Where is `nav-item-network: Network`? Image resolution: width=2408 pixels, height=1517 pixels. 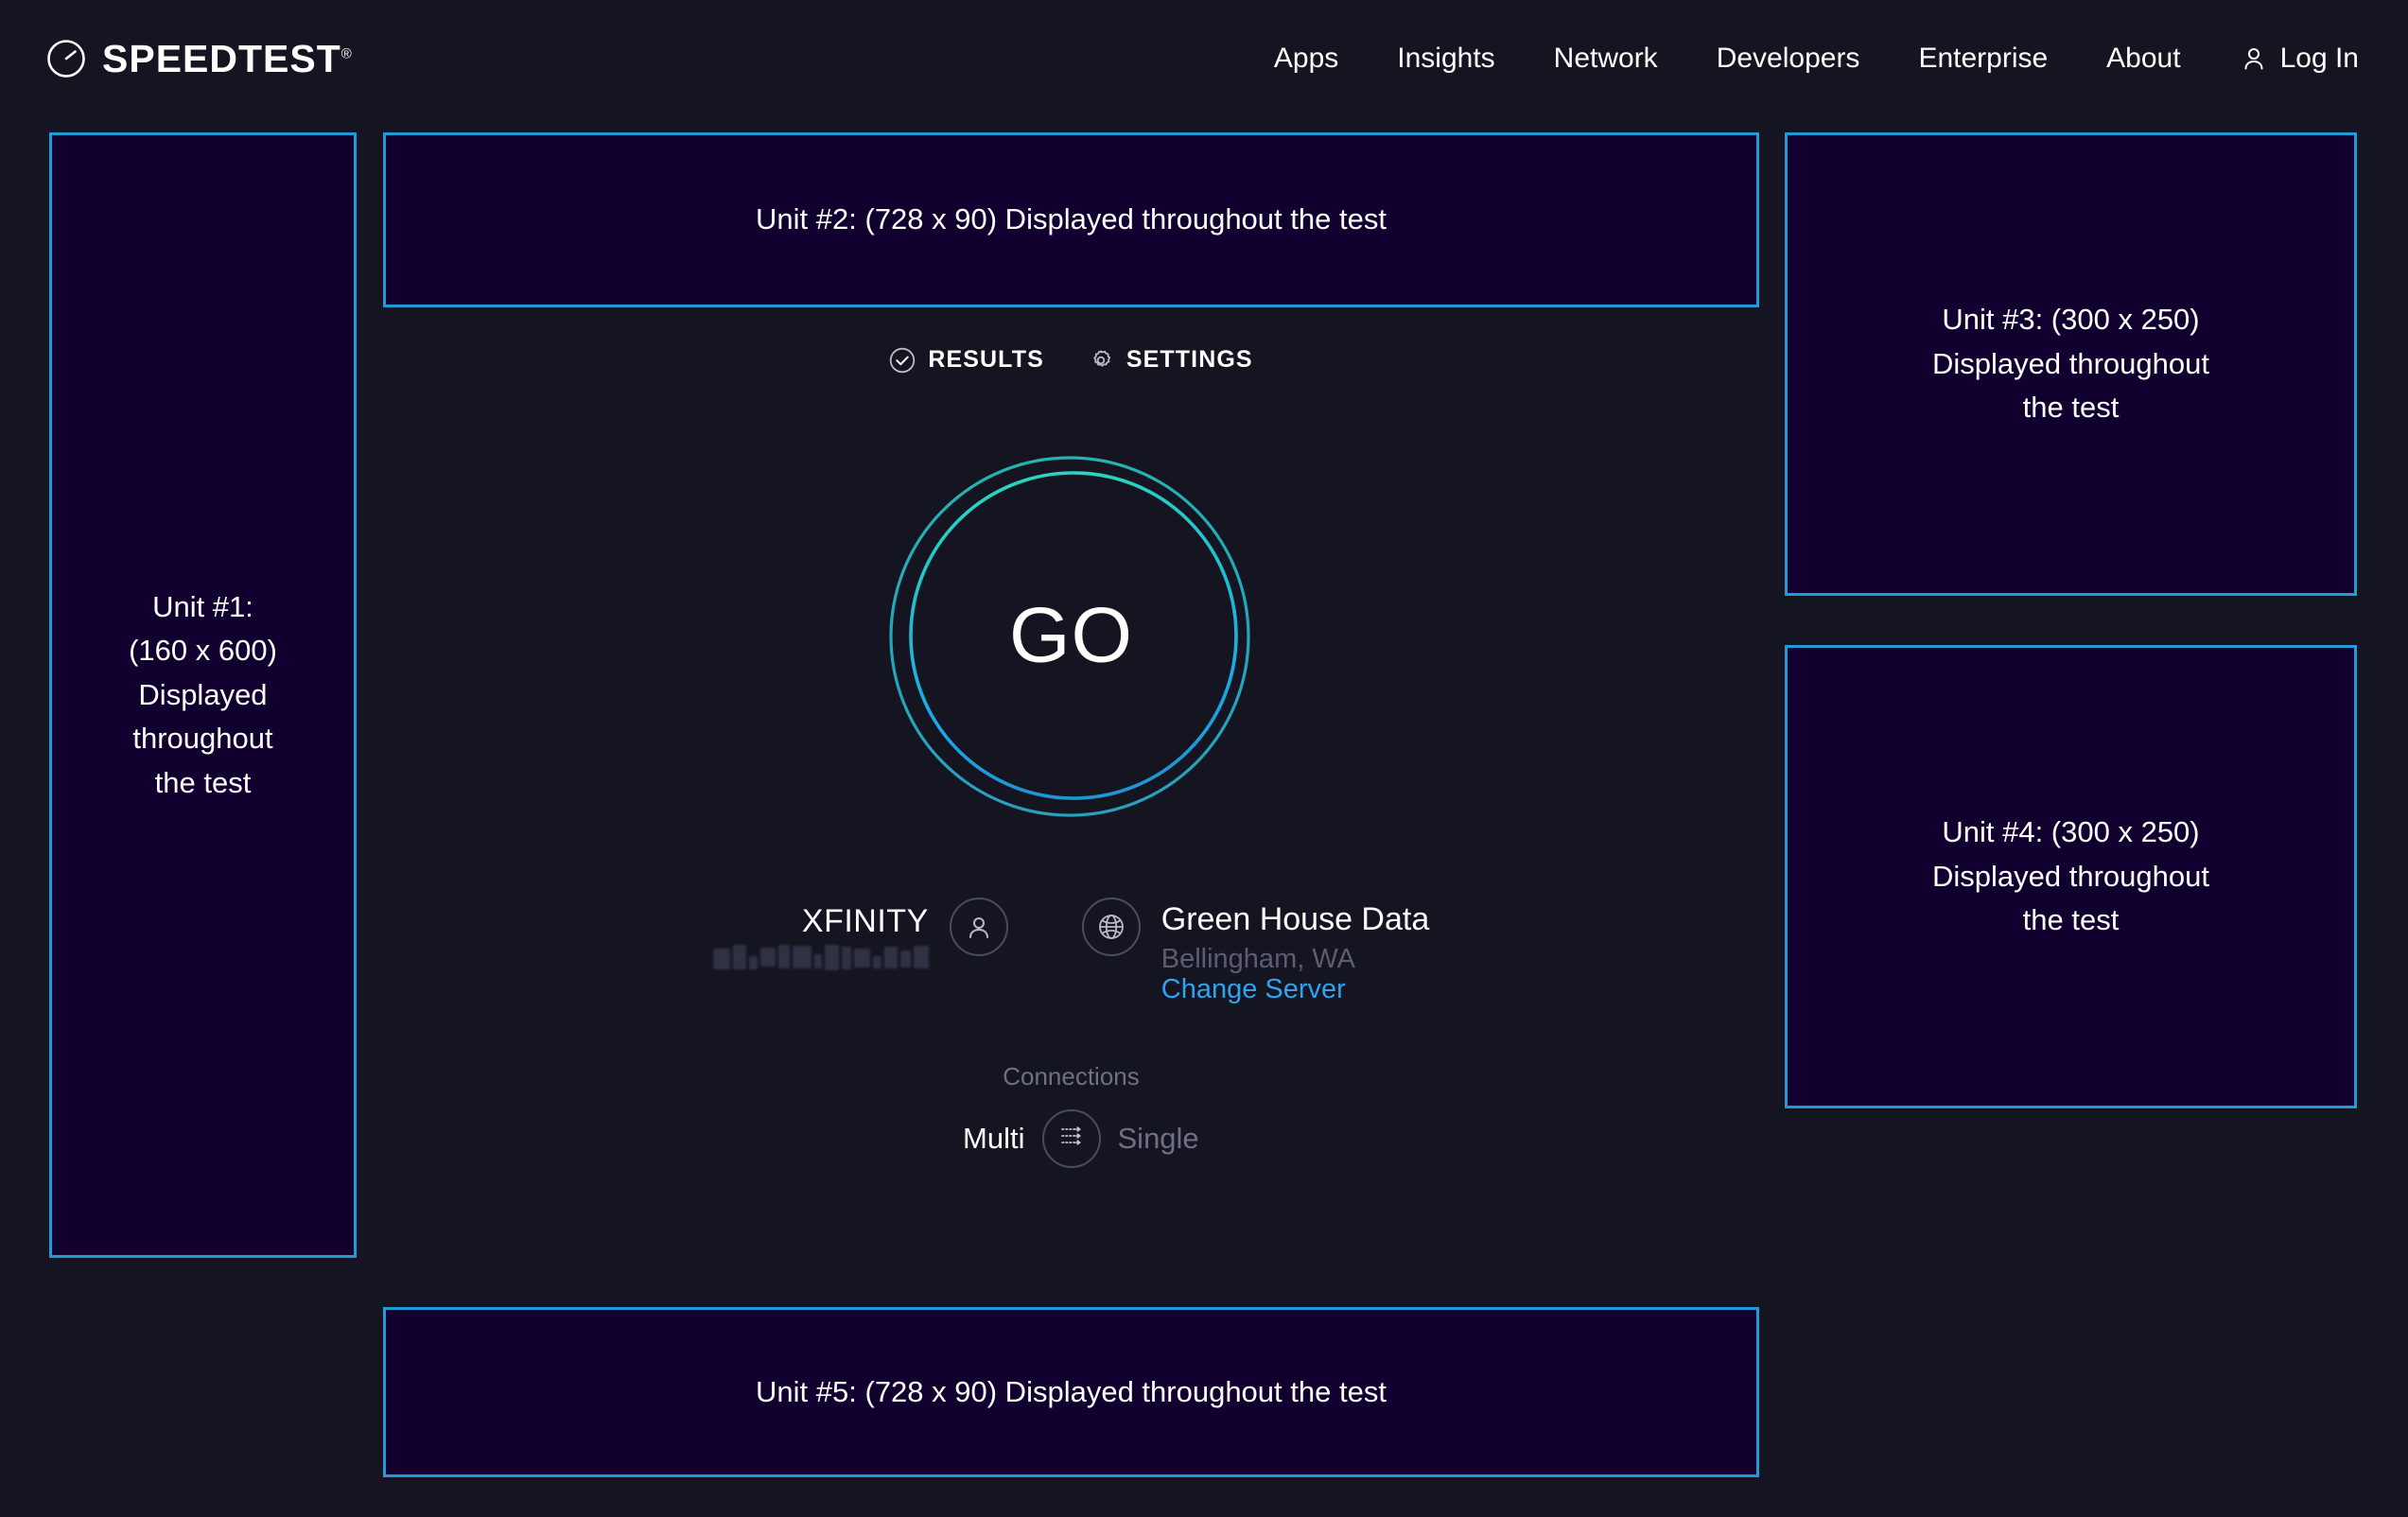
nav-item-network: Network is located at coordinates (1605, 58).